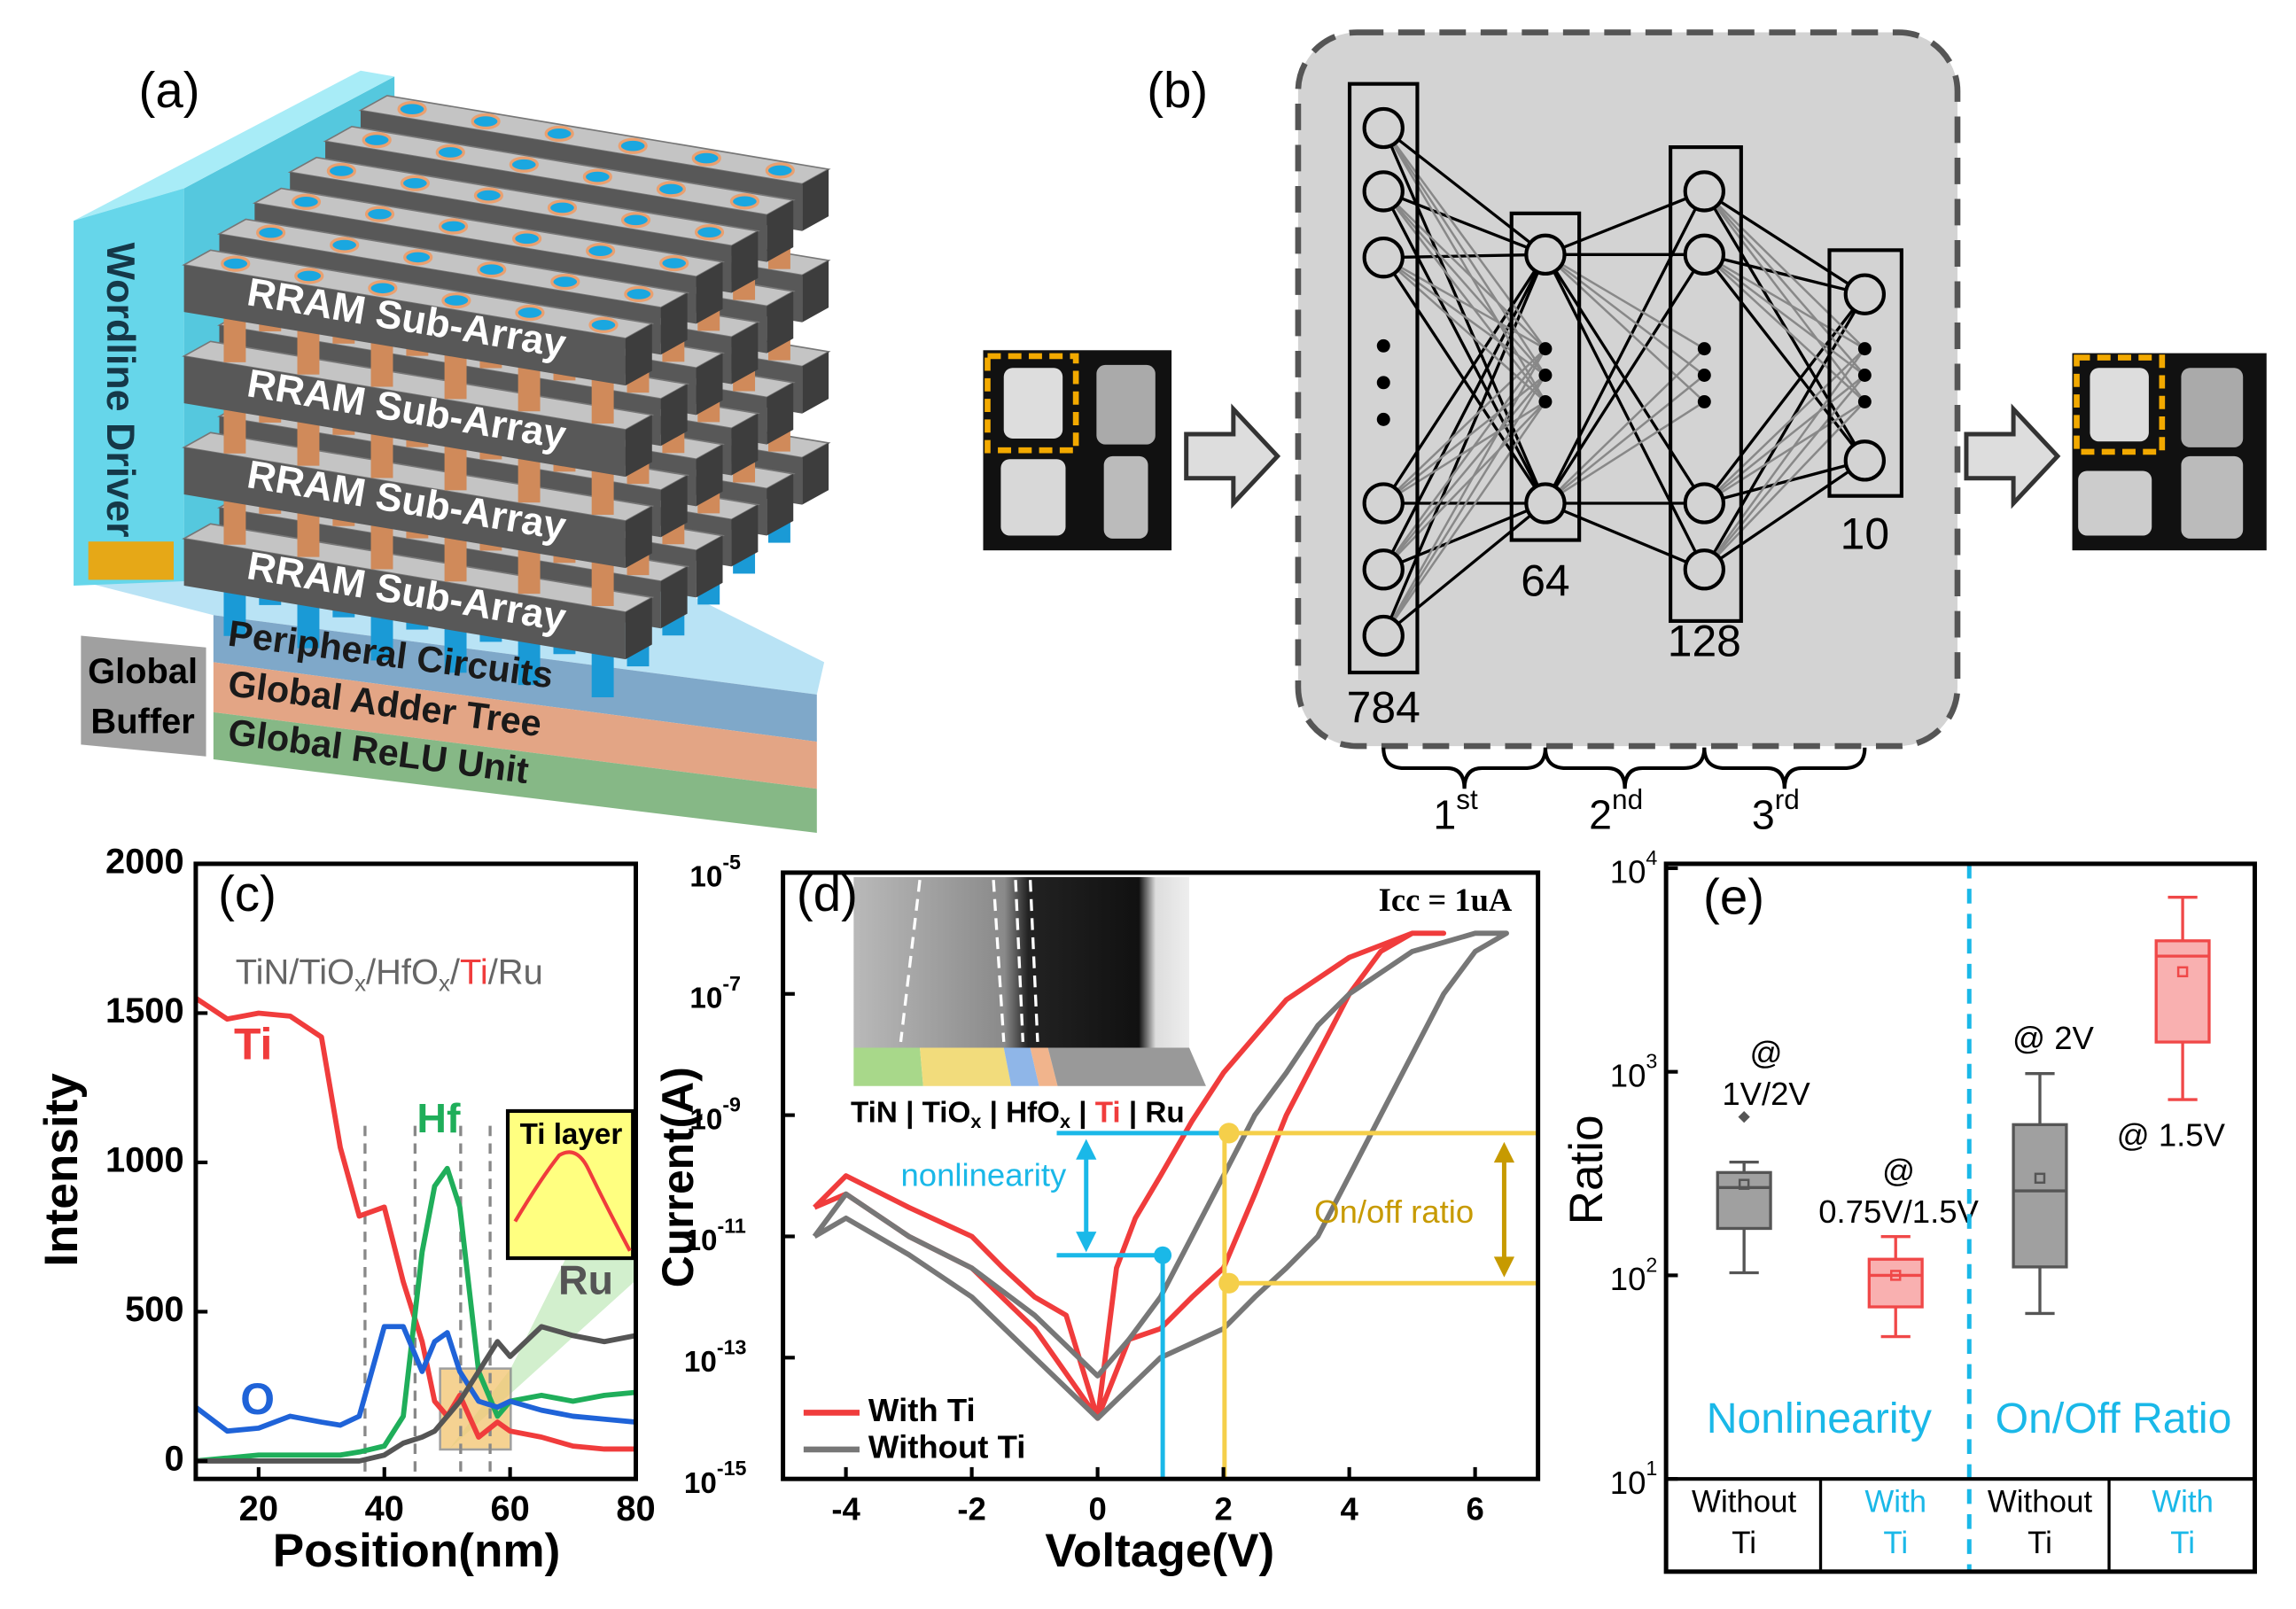 This screenshot has width=2296, height=1609. I want to click on stage-number: 1, so click(1444, 815).